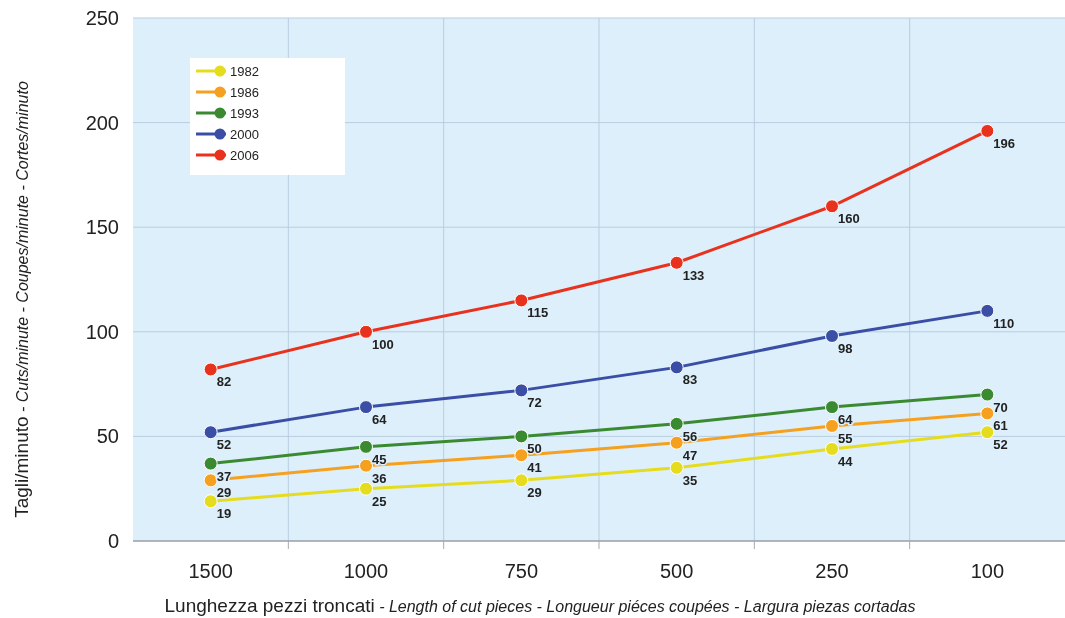  I want to click on data-label: 47, so click(690, 455).